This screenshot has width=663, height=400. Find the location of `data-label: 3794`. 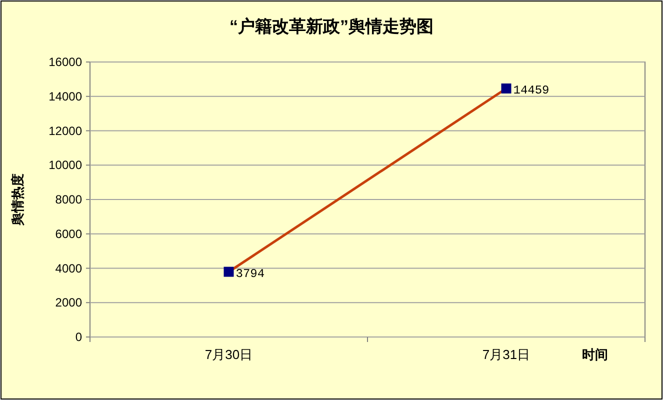

data-label: 3794 is located at coordinates (250, 273).